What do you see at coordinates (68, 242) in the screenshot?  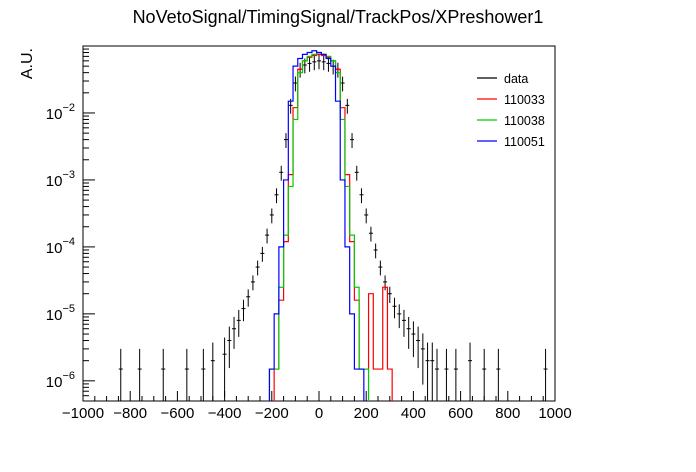 I see `y-tick-exponent: −4` at bounding box center [68, 242].